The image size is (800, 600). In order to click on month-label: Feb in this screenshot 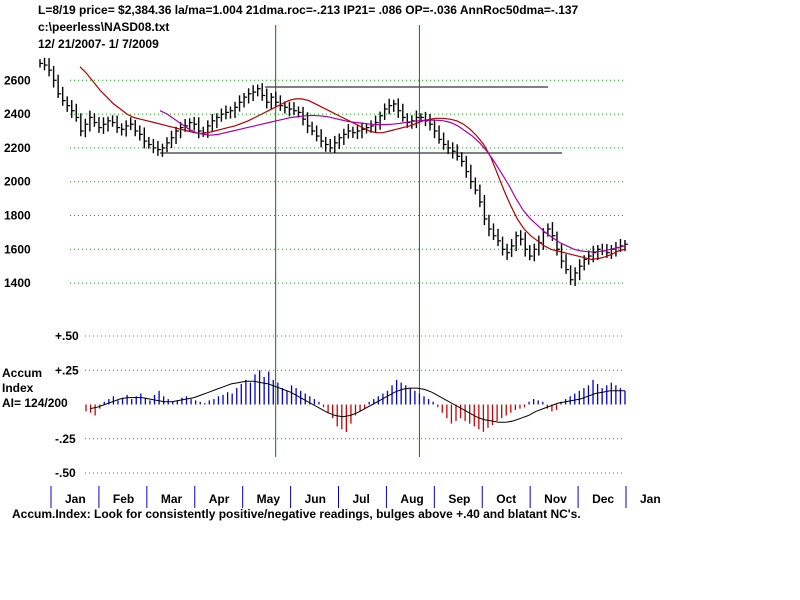, I will do `click(123, 499)`.